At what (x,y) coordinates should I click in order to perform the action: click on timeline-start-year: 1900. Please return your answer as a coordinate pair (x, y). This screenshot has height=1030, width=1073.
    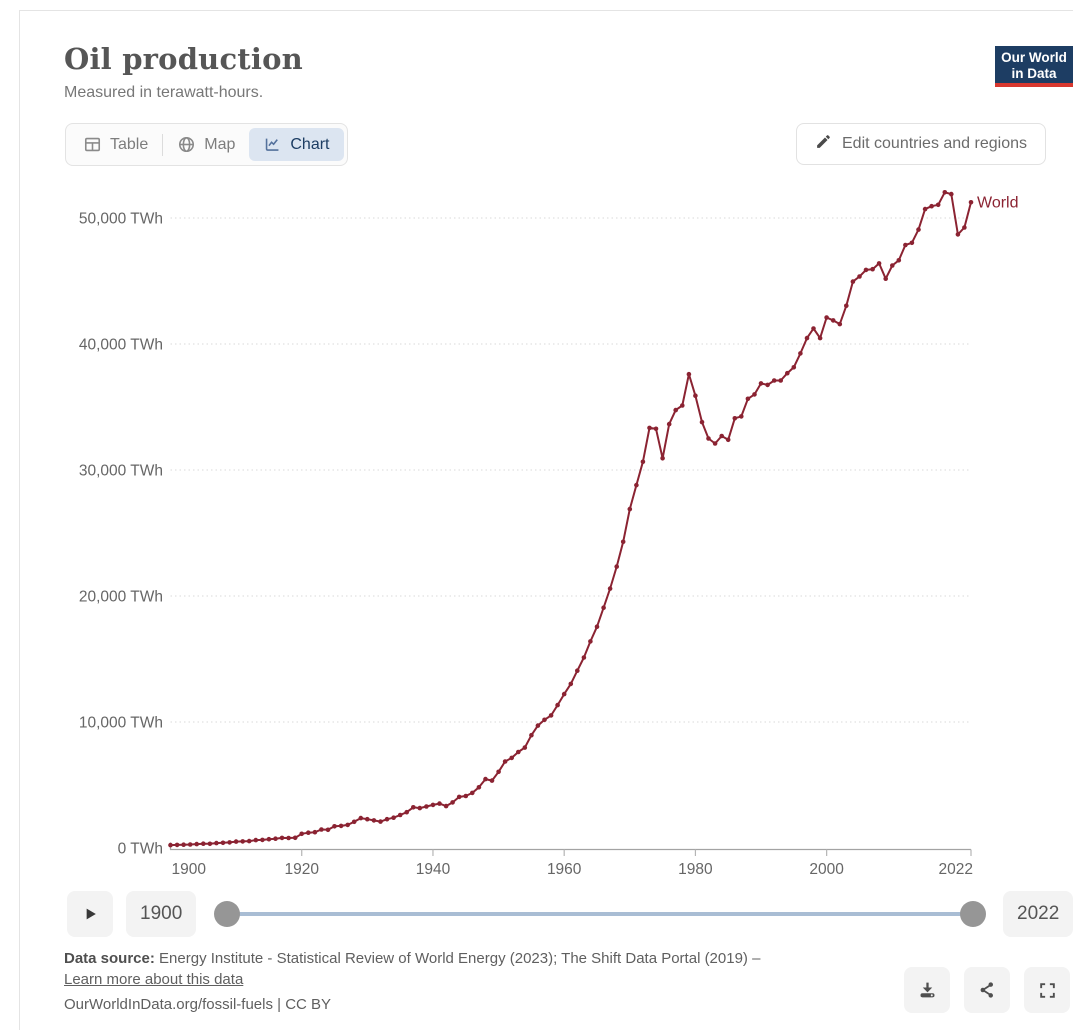
    Looking at the image, I should click on (161, 914).